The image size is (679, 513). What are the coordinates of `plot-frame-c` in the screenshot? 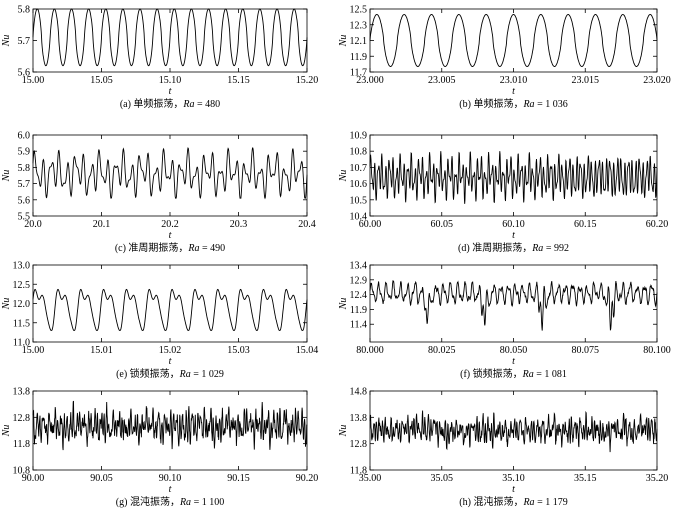 It's located at (170, 175).